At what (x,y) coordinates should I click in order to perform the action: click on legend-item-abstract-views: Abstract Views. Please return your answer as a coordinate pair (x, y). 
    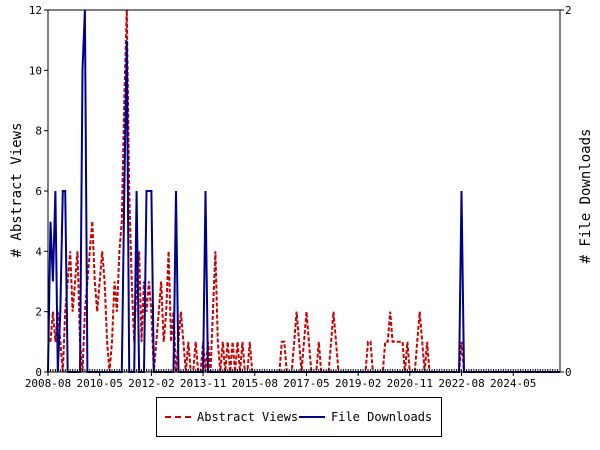
    Looking at the image, I should click on (231, 417).